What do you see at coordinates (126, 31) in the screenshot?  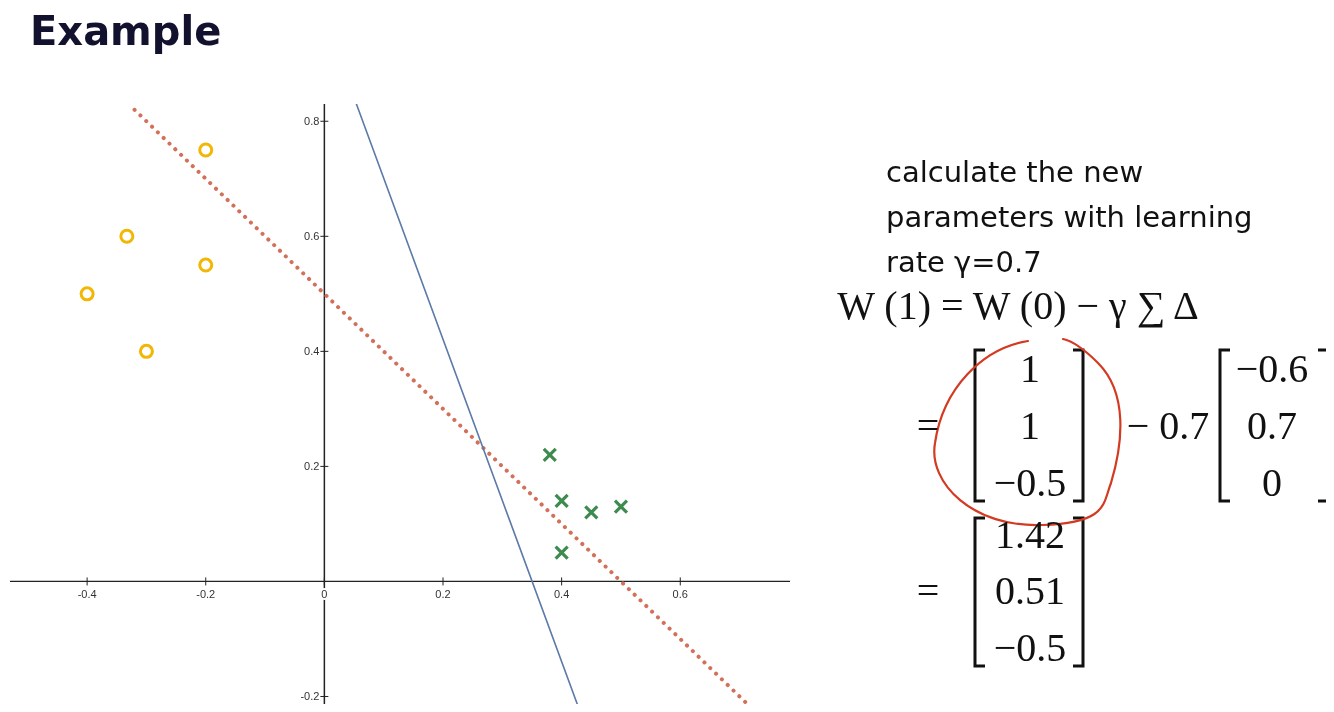 I see `chart-title: Example` at bounding box center [126, 31].